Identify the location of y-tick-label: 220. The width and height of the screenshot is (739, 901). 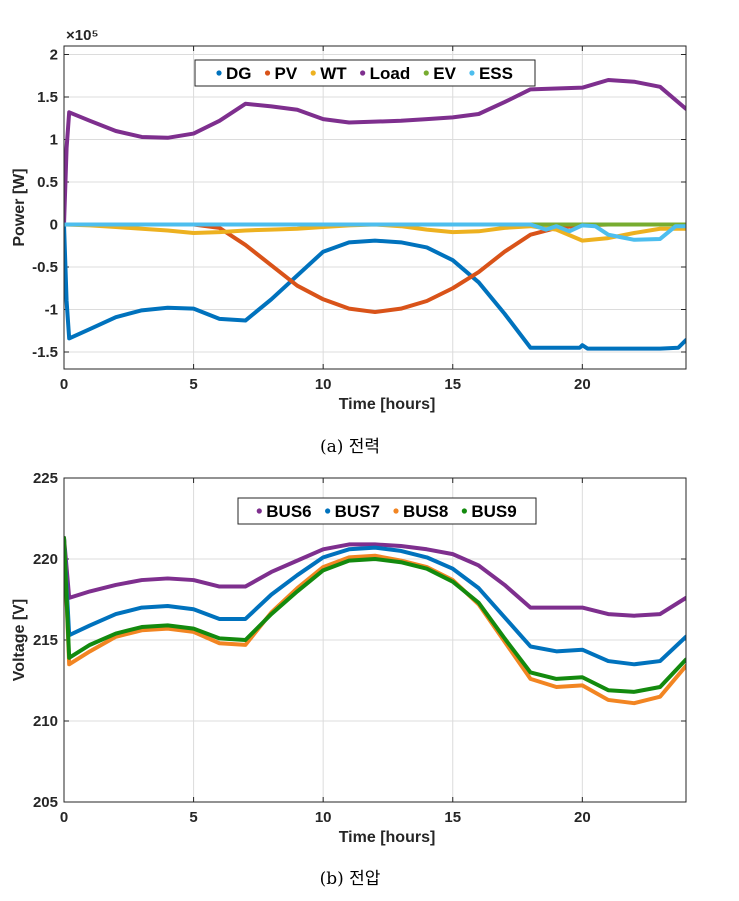
(45, 559).